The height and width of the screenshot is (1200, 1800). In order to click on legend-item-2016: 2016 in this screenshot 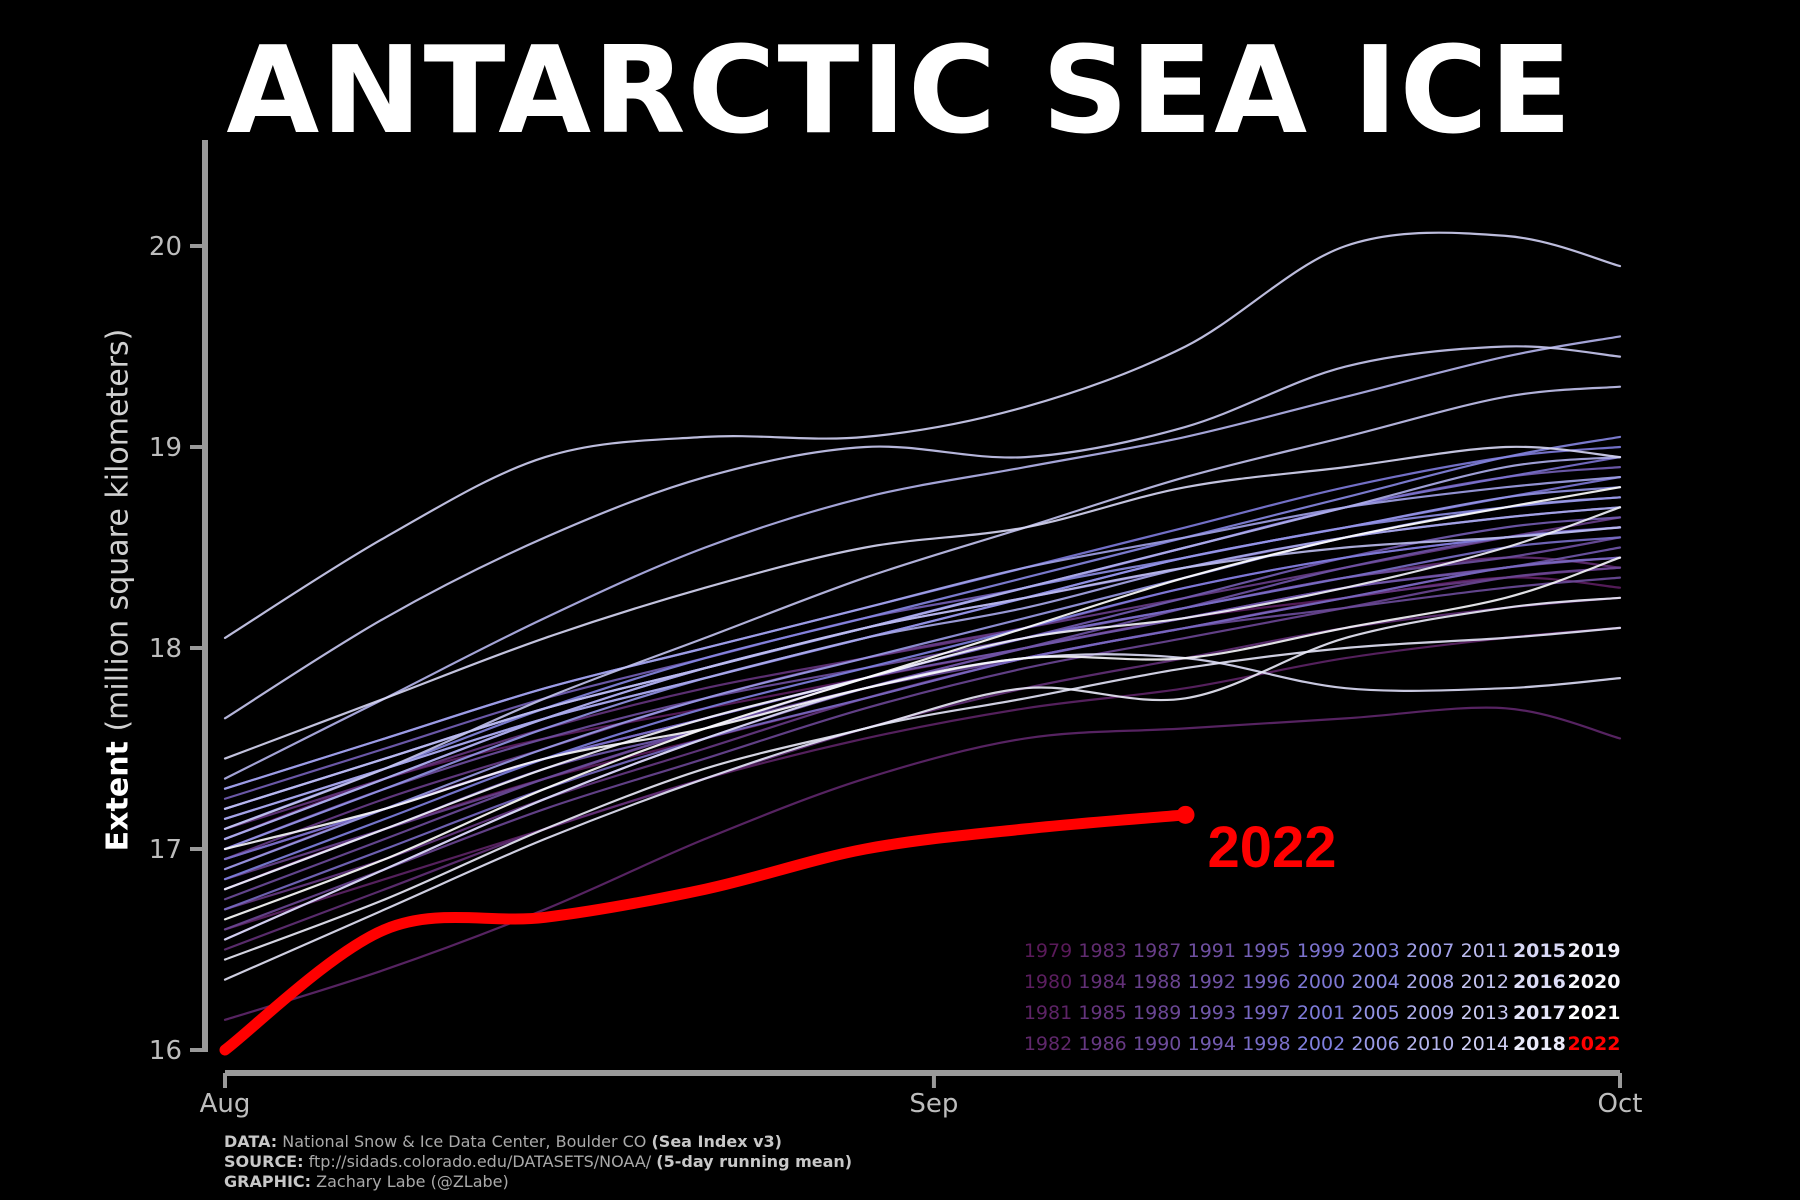, I will do `click(1539, 982)`.